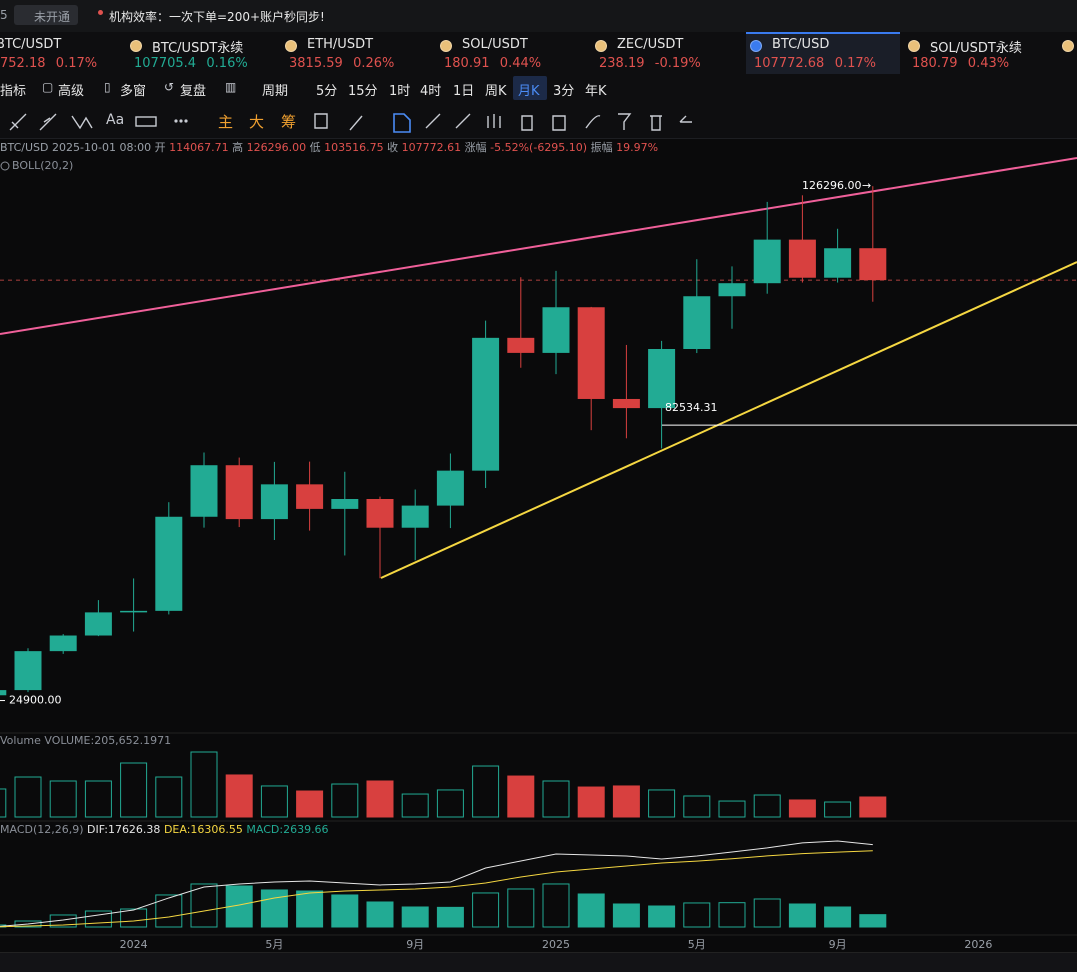 The height and width of the screenshot is (972, 1077). What do you see at coordinates (203, 829) in the screenshot?
I see `dea-label: DEA:16306.55` at bounding box center [203, 829].